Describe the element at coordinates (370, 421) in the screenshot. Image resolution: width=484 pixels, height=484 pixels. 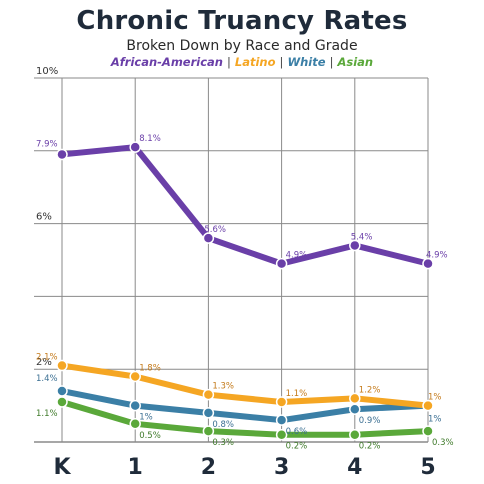
I see `data-label-white: 0.9%` at that location.